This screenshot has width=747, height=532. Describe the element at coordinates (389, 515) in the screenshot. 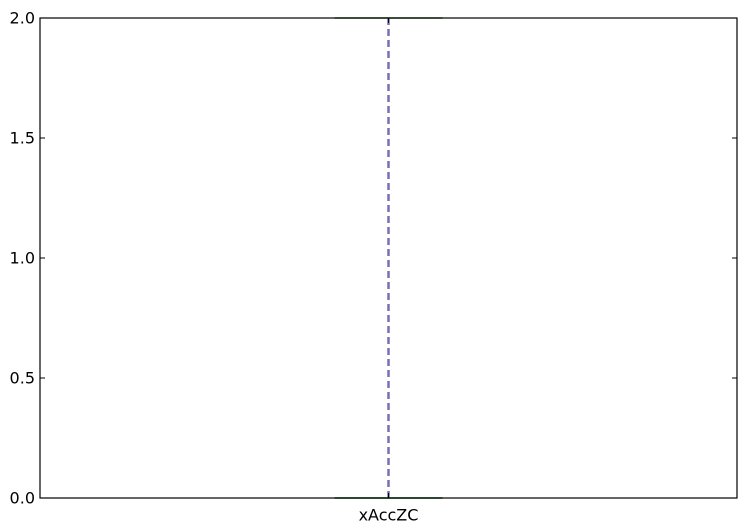

I see `x-tick-label: xAccZC` at that location.